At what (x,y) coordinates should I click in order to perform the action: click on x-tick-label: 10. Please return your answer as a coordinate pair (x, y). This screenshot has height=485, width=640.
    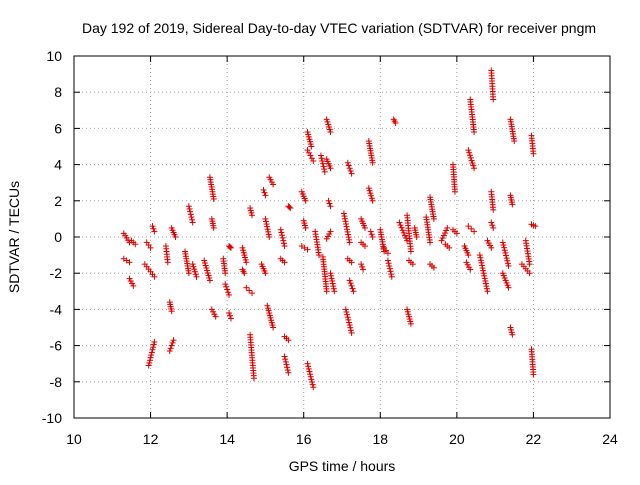
    Looking at the image, I should click on (74, 439).